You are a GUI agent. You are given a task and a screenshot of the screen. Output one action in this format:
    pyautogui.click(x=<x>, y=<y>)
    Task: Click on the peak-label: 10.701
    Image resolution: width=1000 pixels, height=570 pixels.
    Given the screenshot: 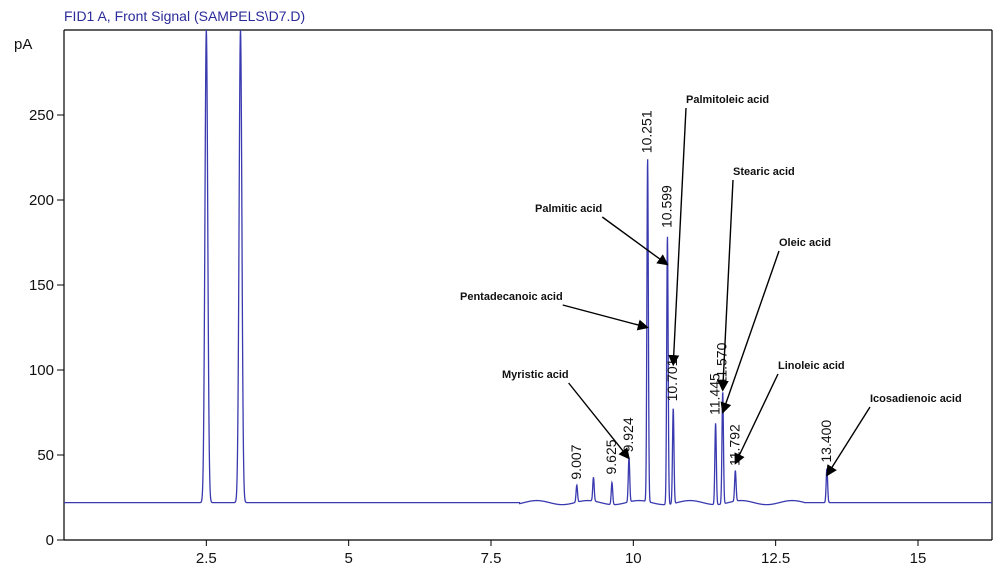 What is the action you would take?
    pyautogui.click(x=672, y=379)
    